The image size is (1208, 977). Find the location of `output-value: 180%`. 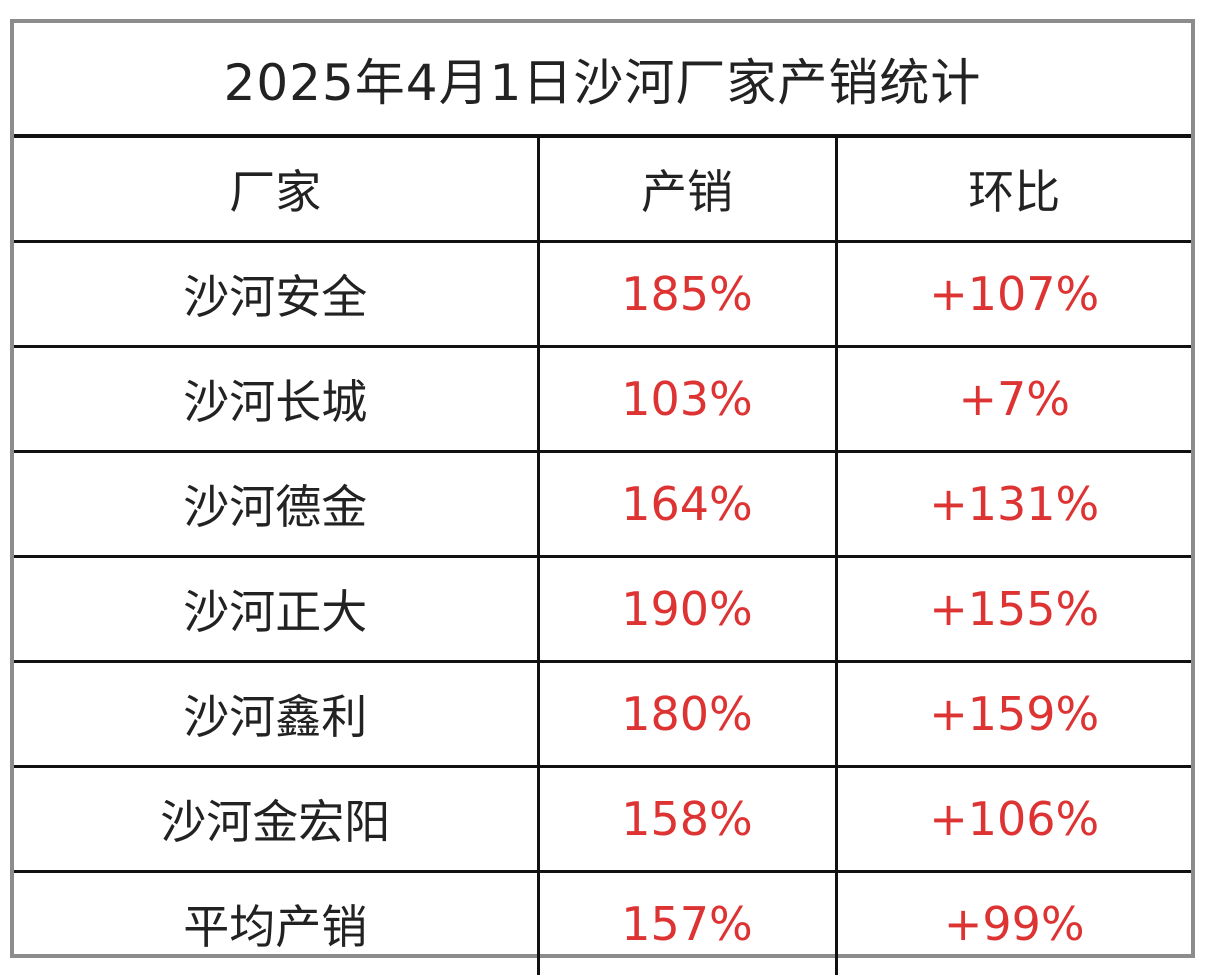

output-value: 180% is located at coordinates (687, 714).